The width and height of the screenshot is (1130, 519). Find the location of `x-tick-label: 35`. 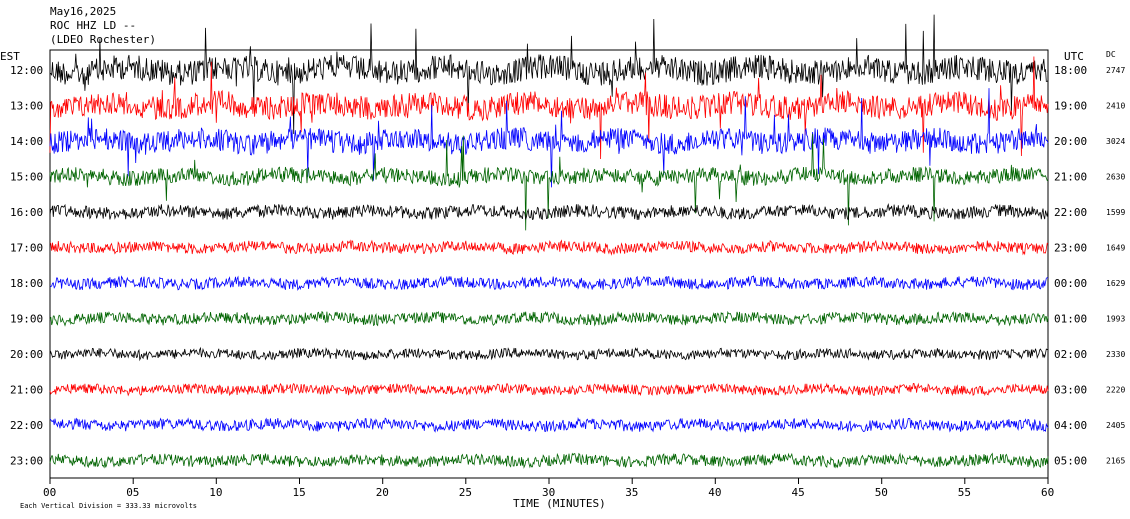

x-tick-label: 35 is located at coordinates (631, 492).